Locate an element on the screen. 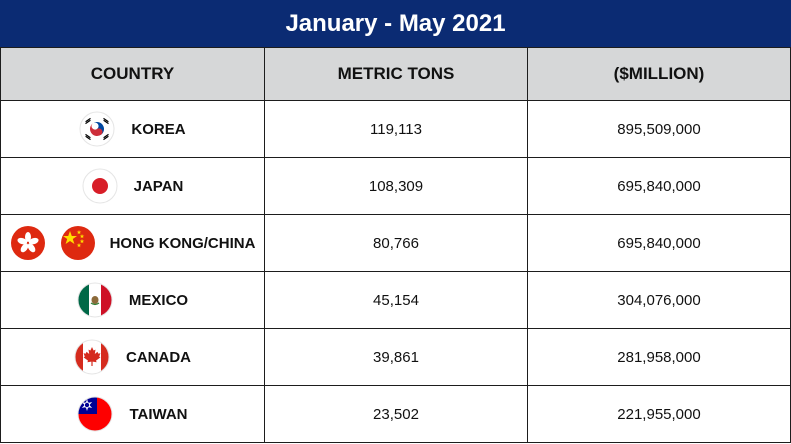 Image resolution: width=791 pixels, height=444 pixels. country-name: MEXICO is located at coordinates (158, 300).